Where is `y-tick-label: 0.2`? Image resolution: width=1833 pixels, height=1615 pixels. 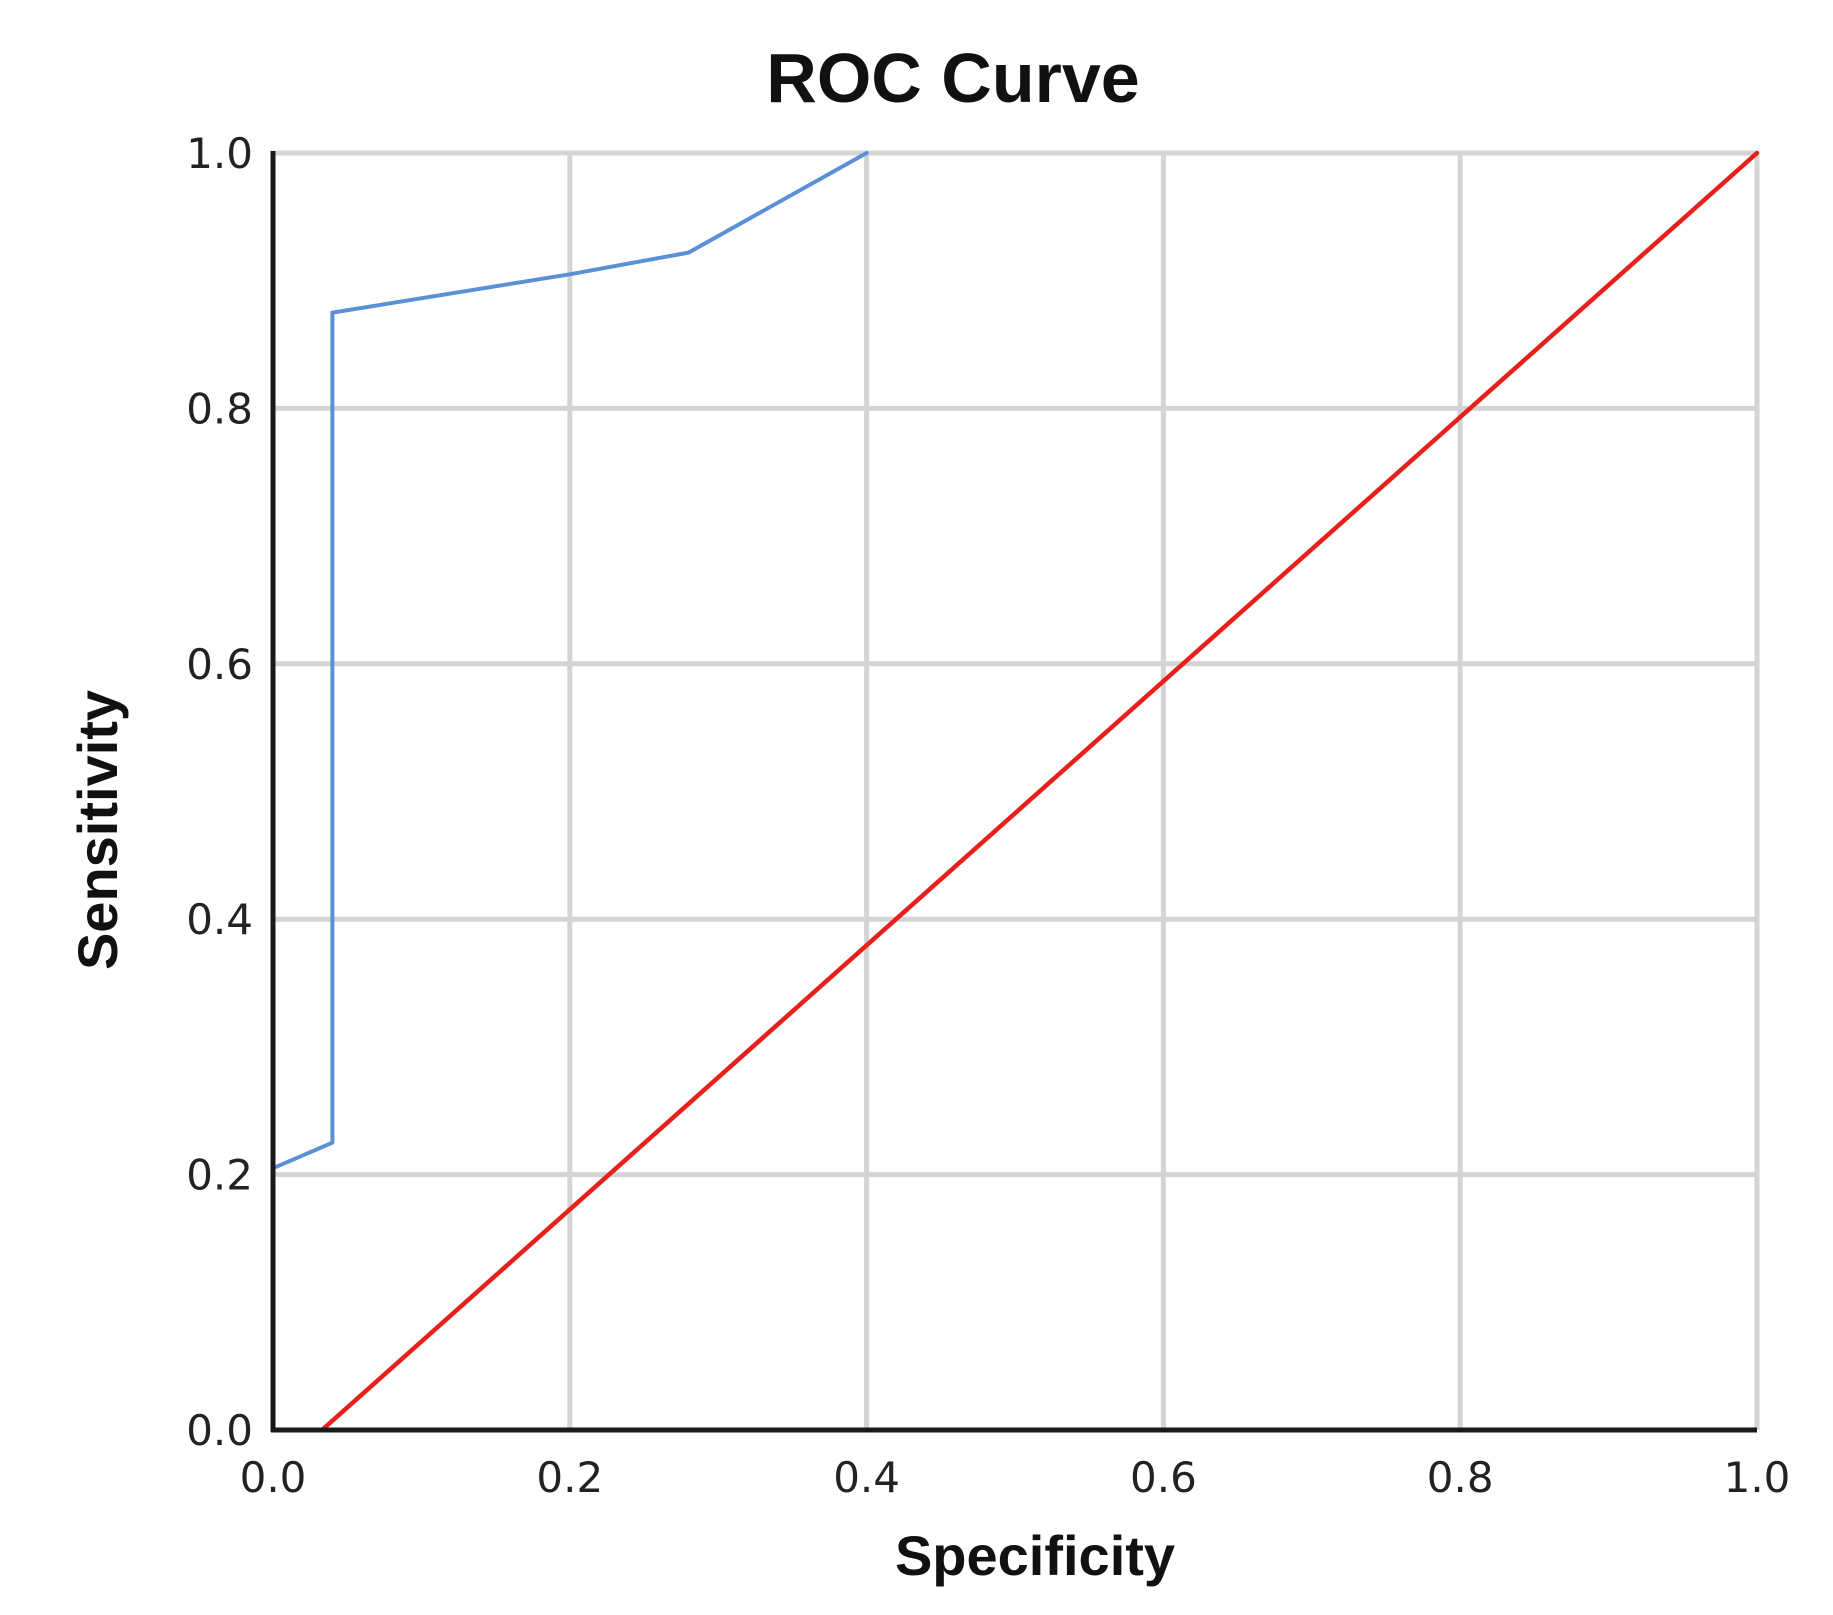 y-tick-label: 0.2 is located at coordinates (219, 1175).